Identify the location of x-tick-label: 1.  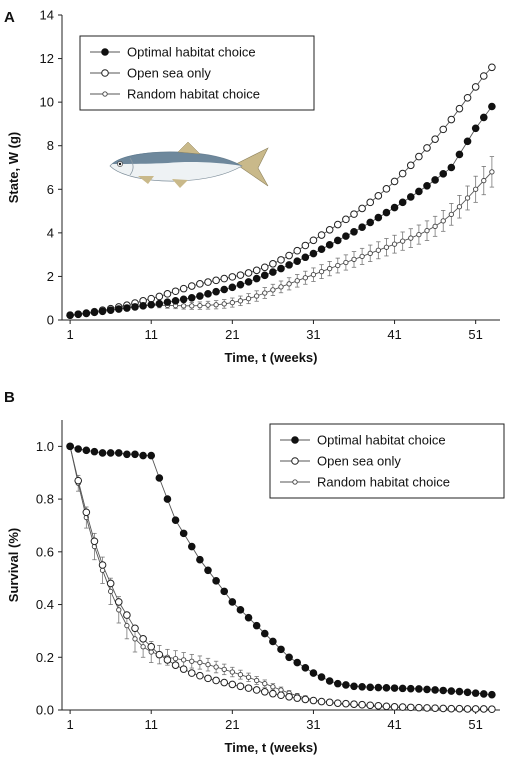
(69, 334).